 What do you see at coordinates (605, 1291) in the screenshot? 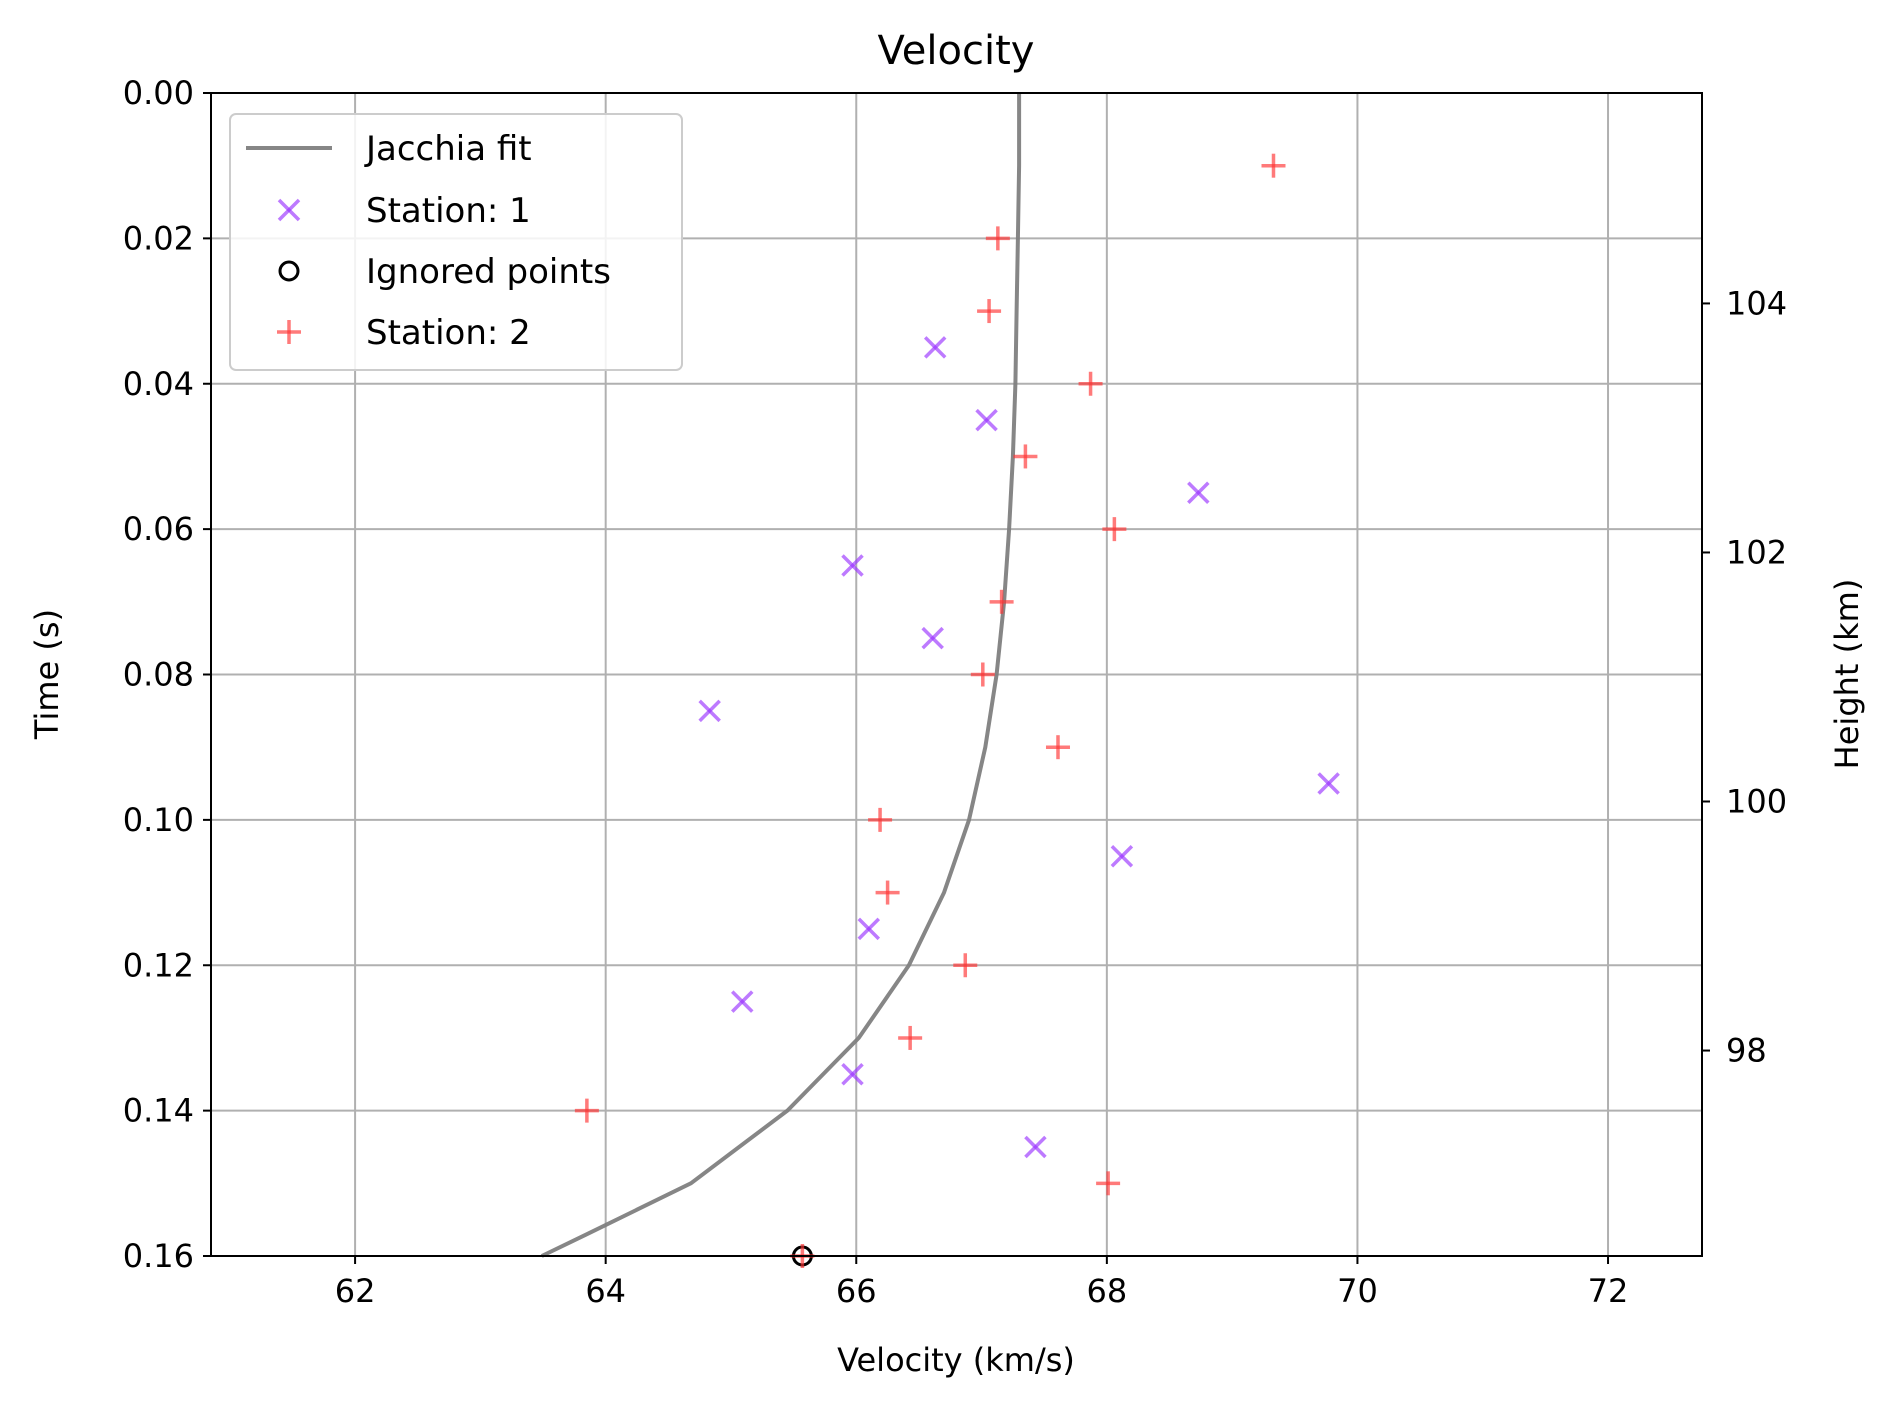
I see `x-tick-label: 64` at bounding box center [605, 1291].